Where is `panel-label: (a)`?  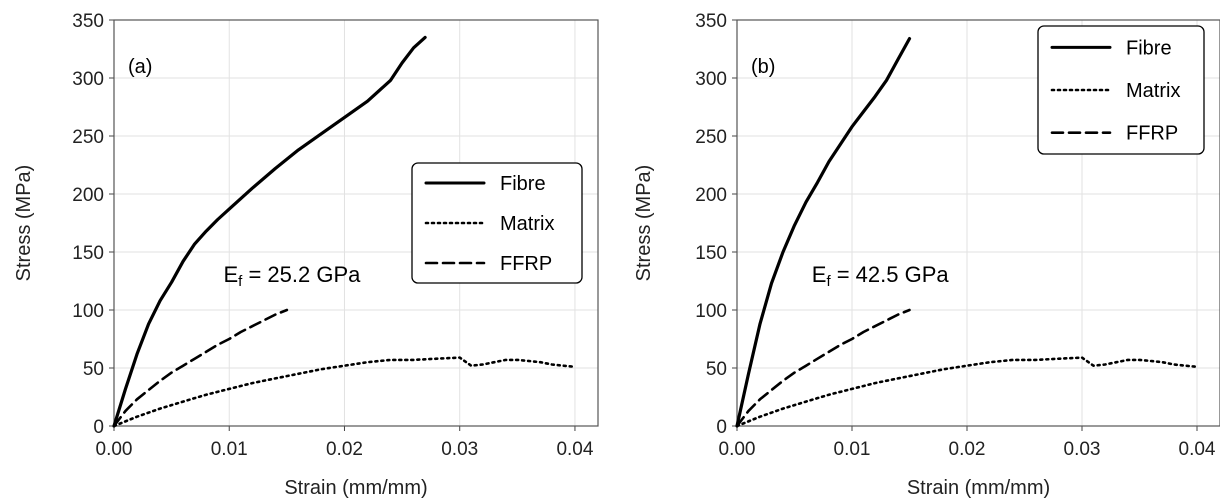 panel-label: (a) is located at coordinates (140, 67).